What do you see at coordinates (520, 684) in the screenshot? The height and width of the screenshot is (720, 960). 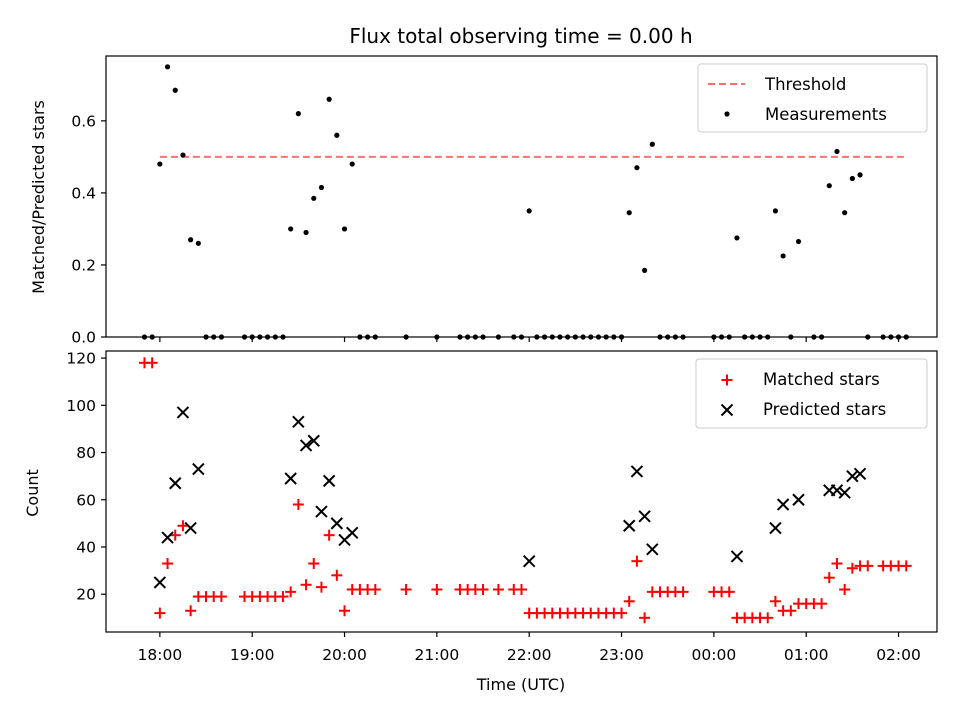 I see `x-axis-label: Time (UTC)` at bounding box center [520, 684].